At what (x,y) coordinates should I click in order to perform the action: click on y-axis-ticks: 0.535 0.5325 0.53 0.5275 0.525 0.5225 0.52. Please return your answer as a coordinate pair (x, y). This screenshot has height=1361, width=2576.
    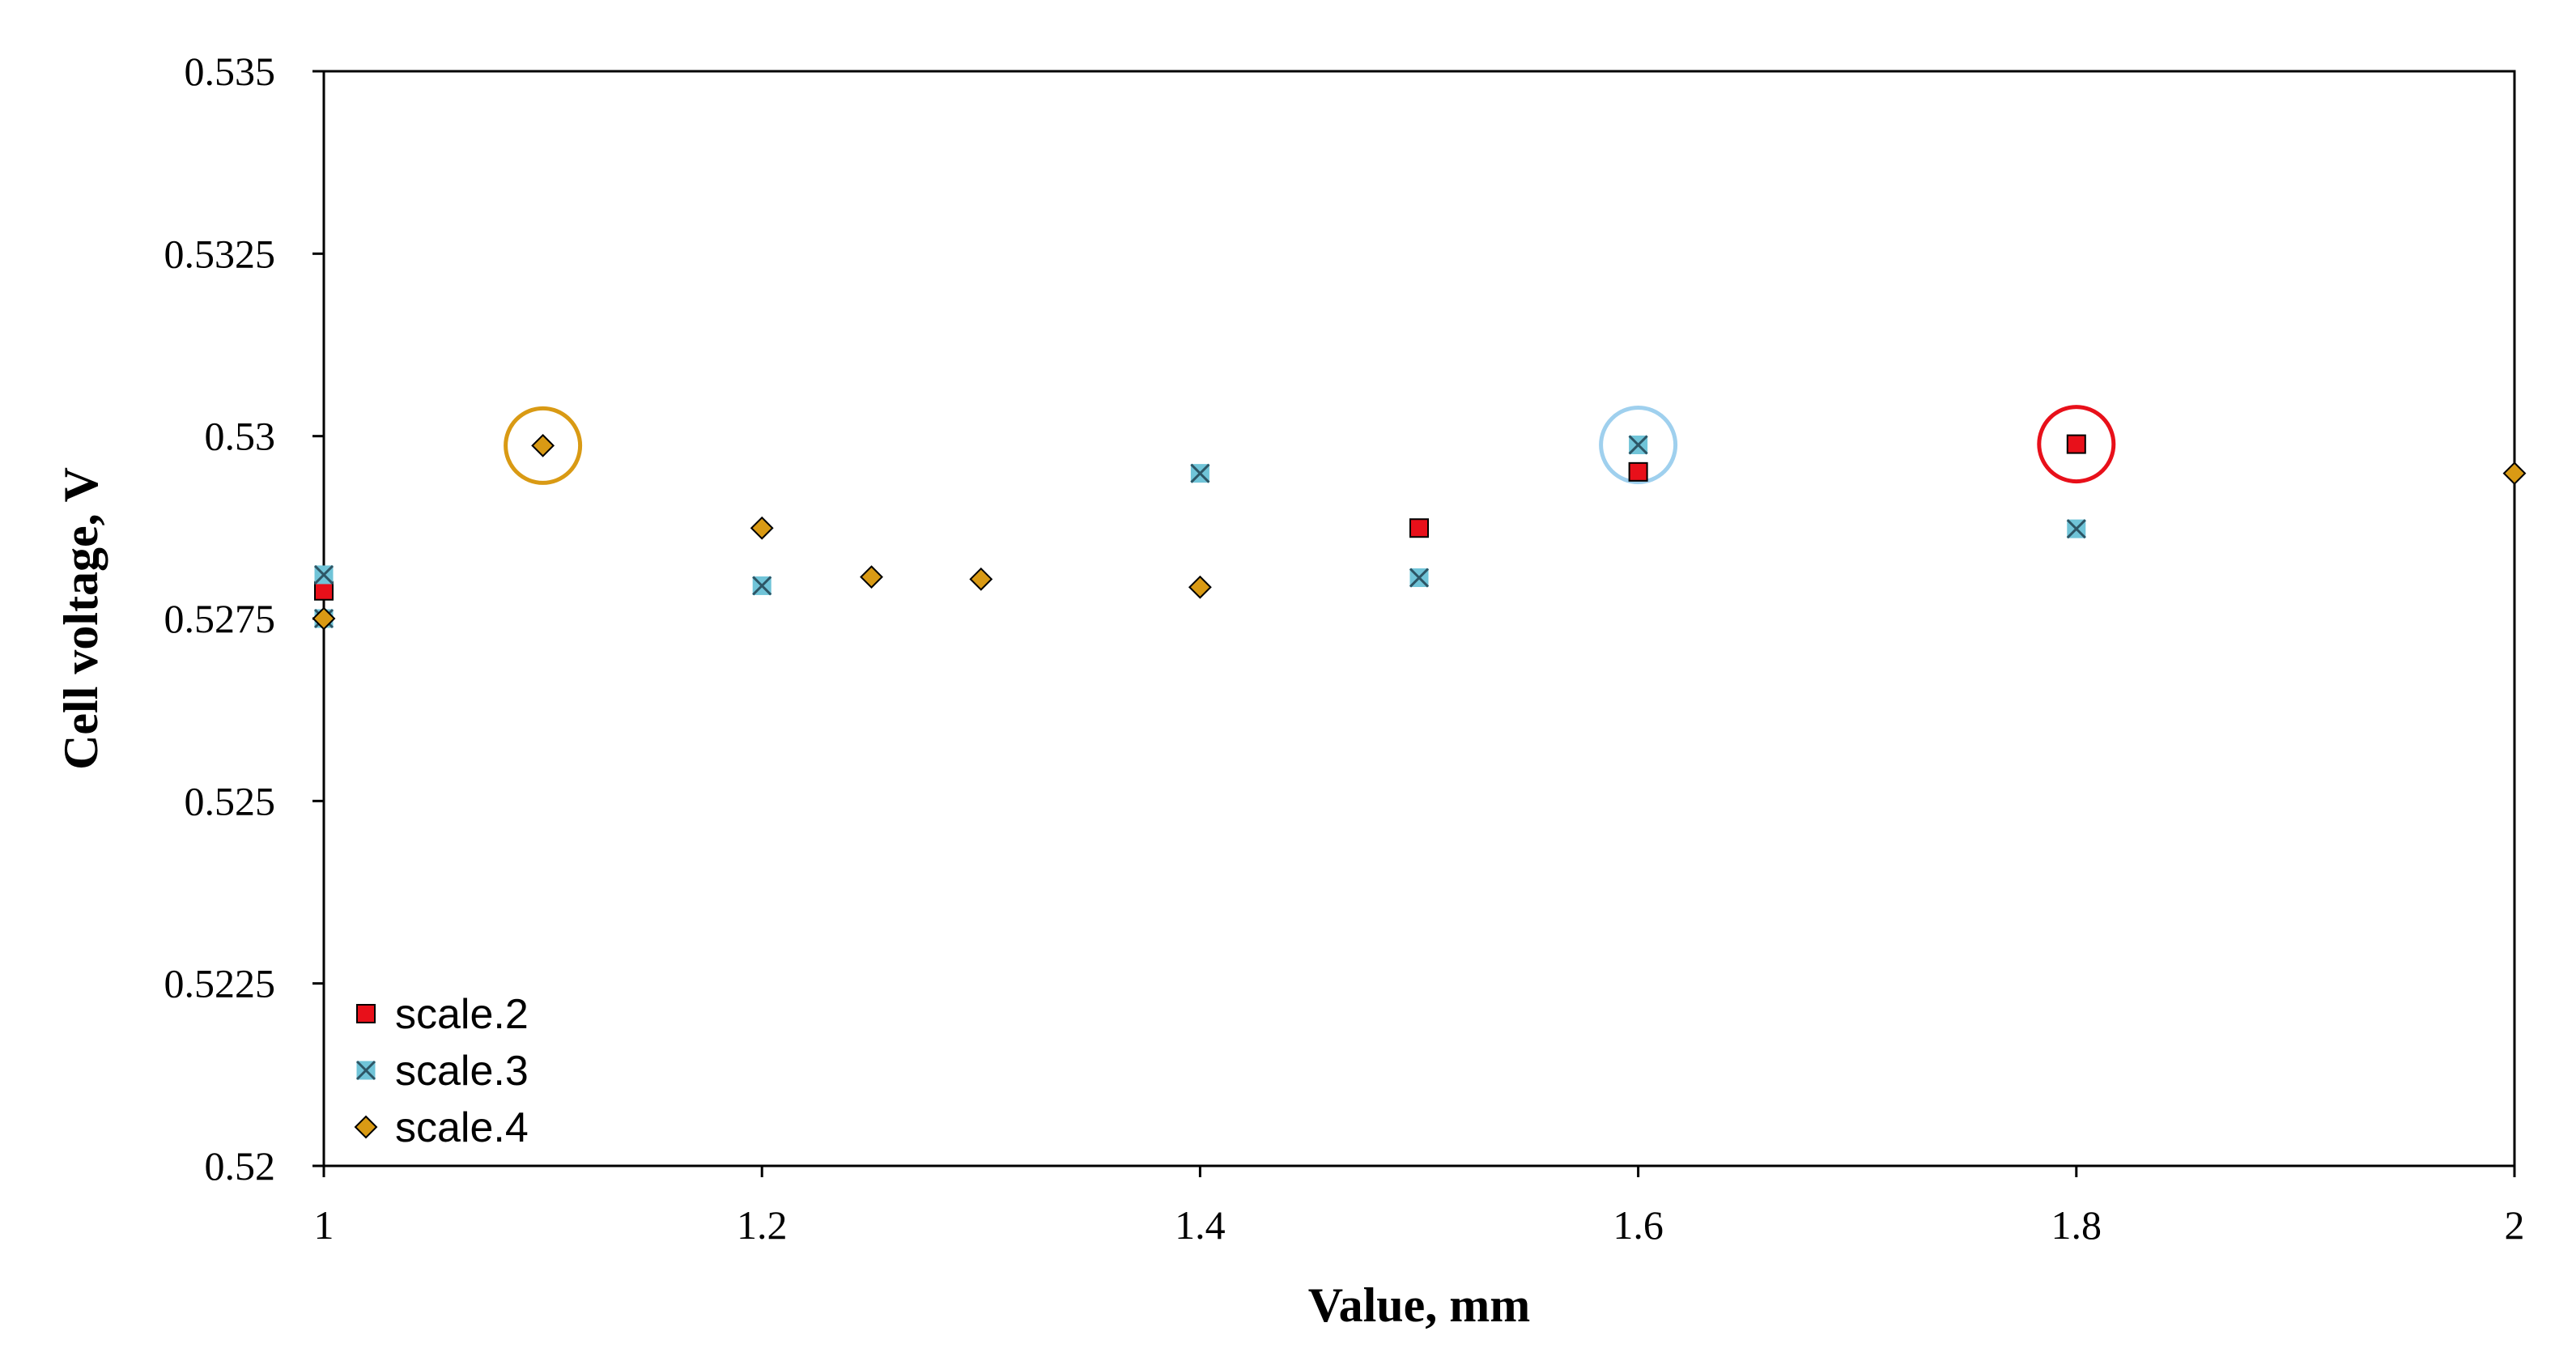
    Looking at the image, I should click on (244, 619).